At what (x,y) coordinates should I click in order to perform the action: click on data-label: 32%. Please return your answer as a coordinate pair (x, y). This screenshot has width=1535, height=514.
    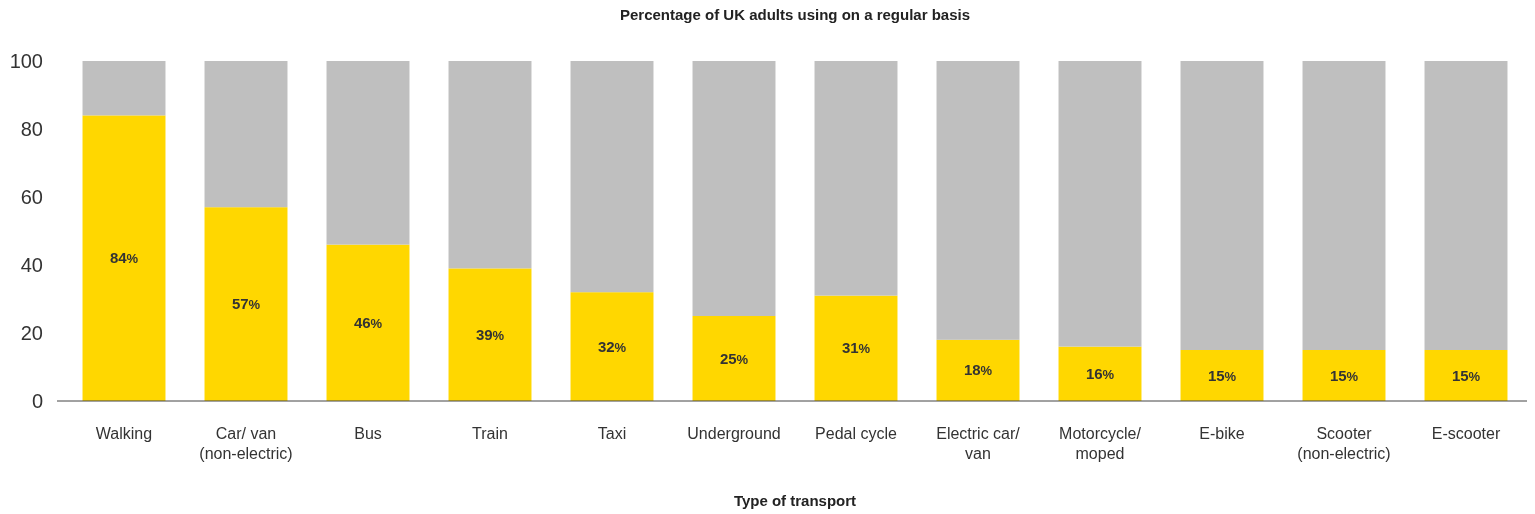
    Looking at the image, I should click on (612, 346).